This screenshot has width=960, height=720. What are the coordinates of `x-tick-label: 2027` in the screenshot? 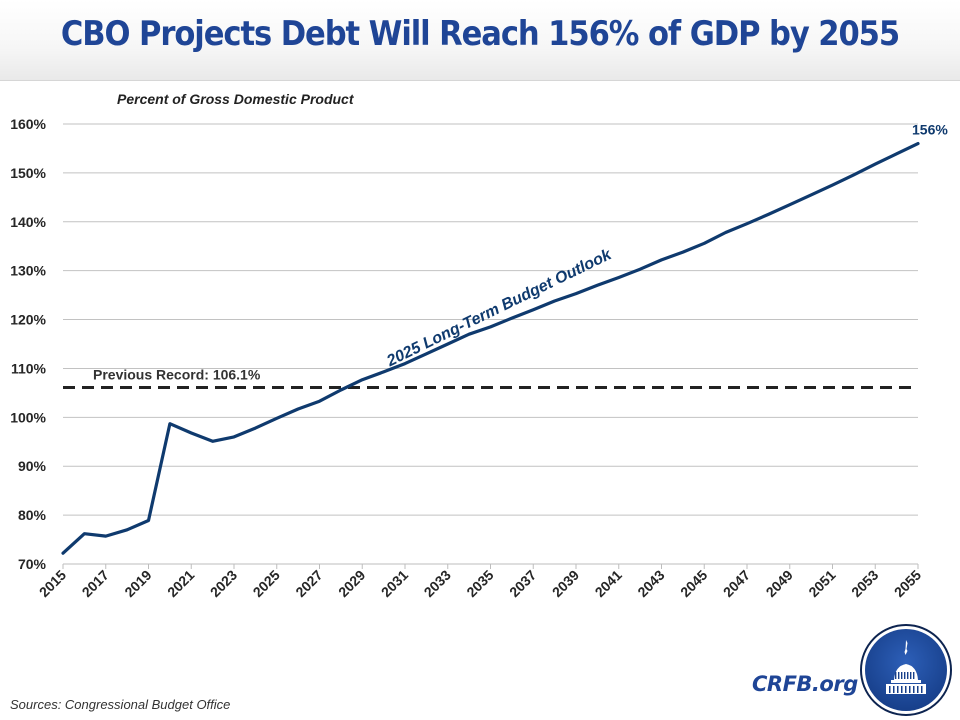 It's located at (308, 583).